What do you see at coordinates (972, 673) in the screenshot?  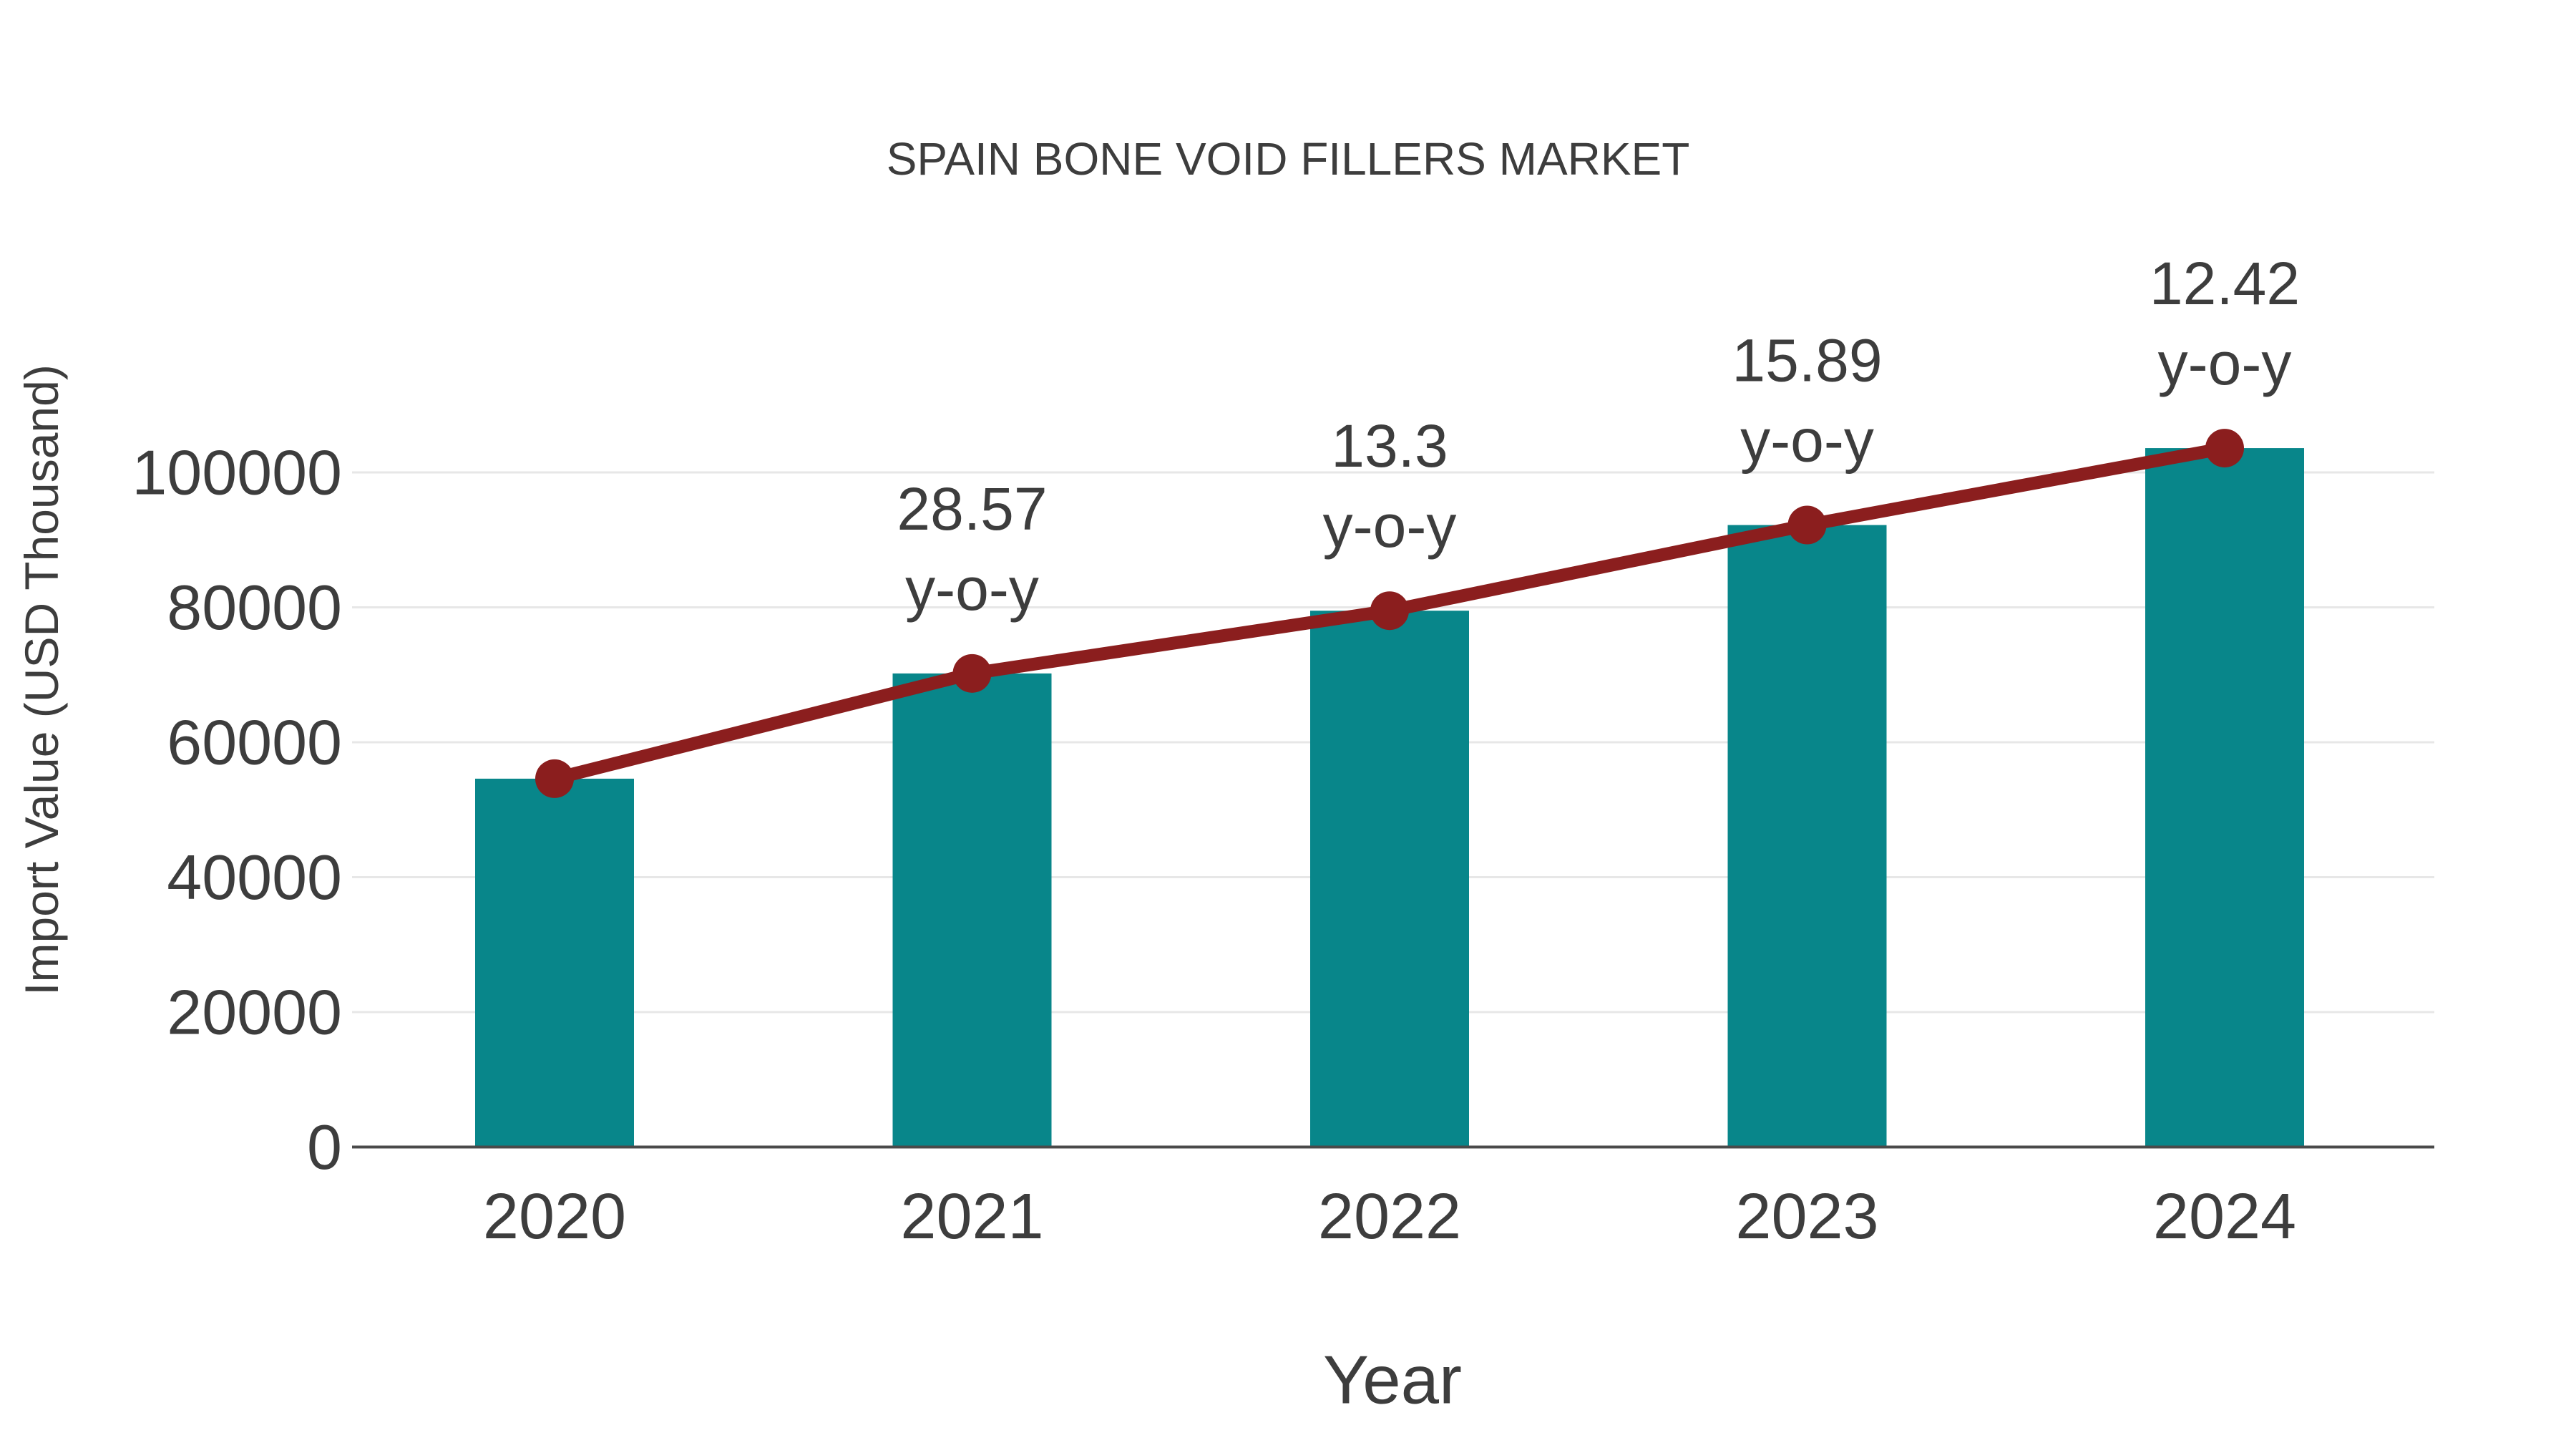 I see `trend-marker-2021` at bounding box center [972, 673].